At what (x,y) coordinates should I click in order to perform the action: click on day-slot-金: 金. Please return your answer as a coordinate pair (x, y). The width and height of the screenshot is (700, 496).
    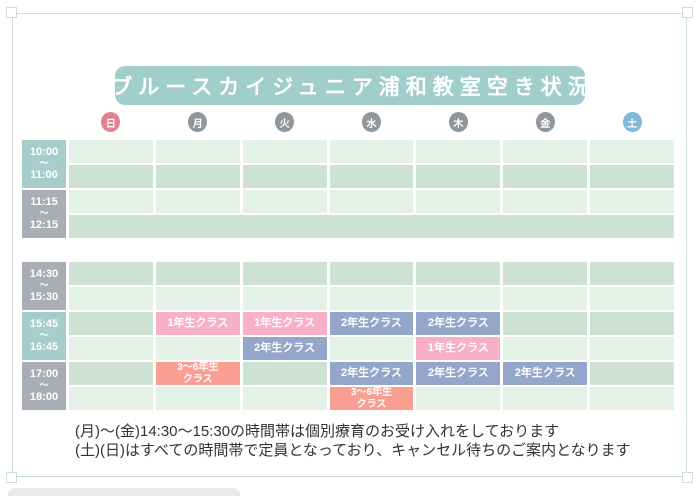
    Looking at the image, I should click on (545, 122).